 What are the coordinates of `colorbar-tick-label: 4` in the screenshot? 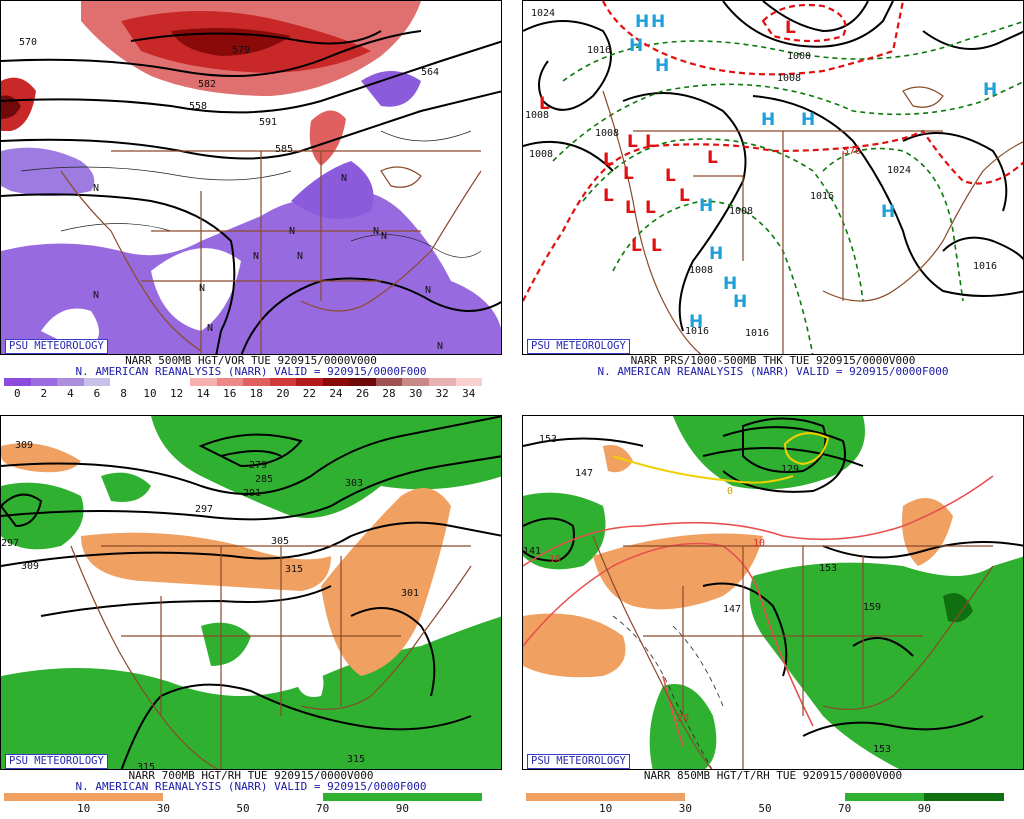 It's located at (70, 393).